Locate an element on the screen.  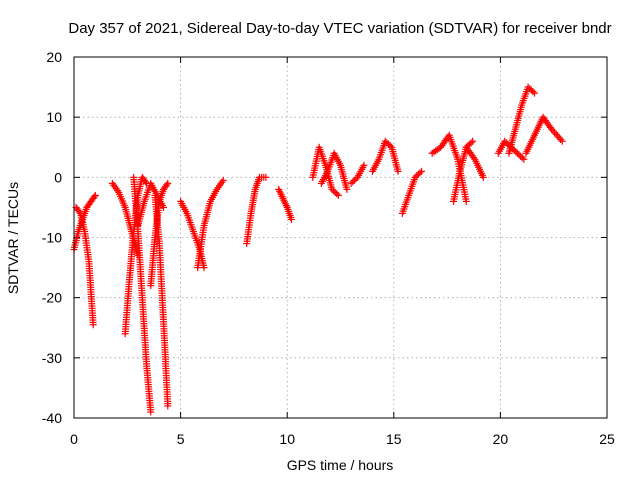
x-tick-label: 10 is located at coordinates (287, 439).